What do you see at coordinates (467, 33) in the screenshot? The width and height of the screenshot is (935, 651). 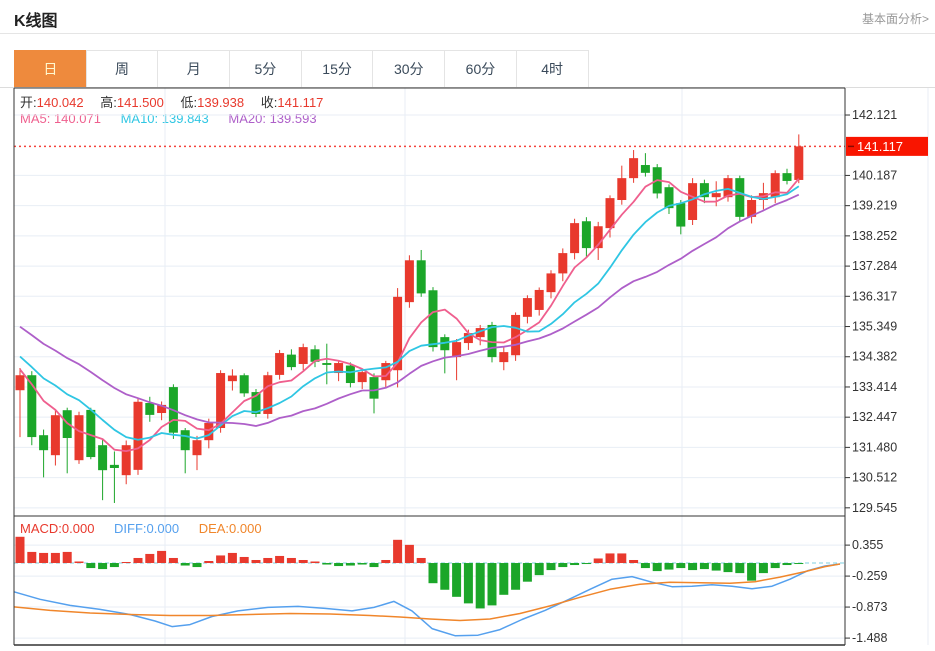 I see `header-divider` at bounding box center [467, 33].